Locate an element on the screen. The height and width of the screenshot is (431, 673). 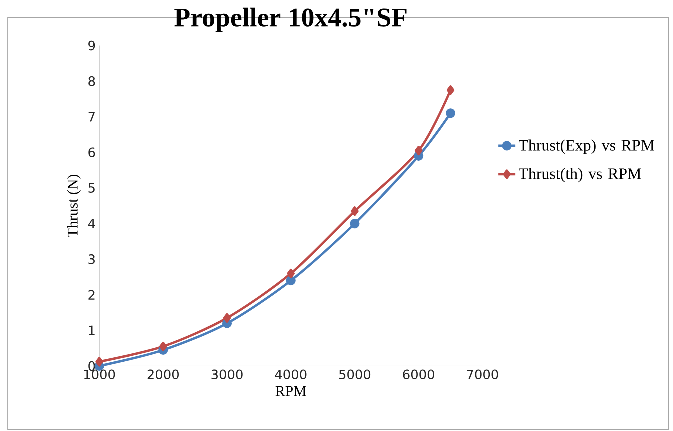
y-axis-title: Thrust (N) is located at coordinates (74, 206).